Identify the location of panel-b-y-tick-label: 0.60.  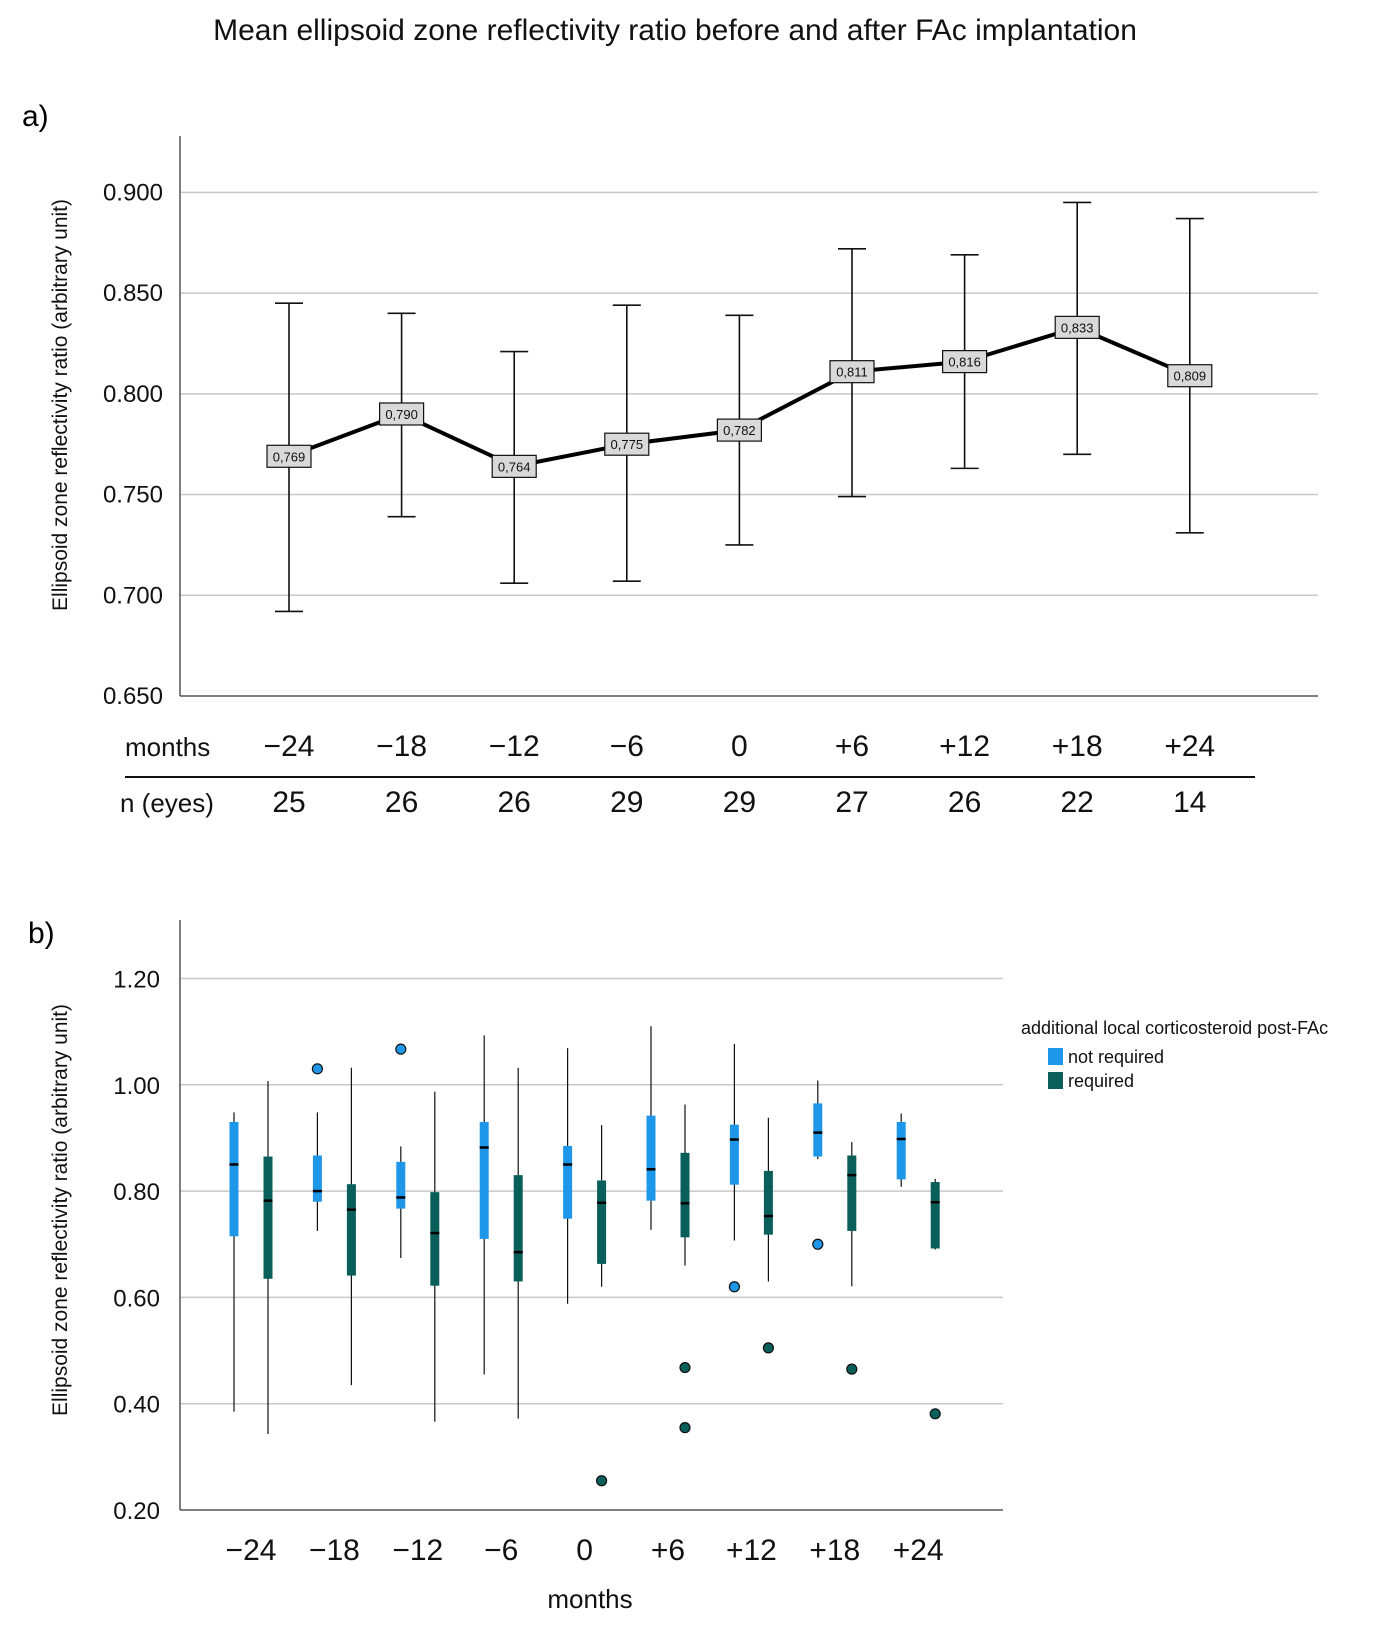
(136, 1298).